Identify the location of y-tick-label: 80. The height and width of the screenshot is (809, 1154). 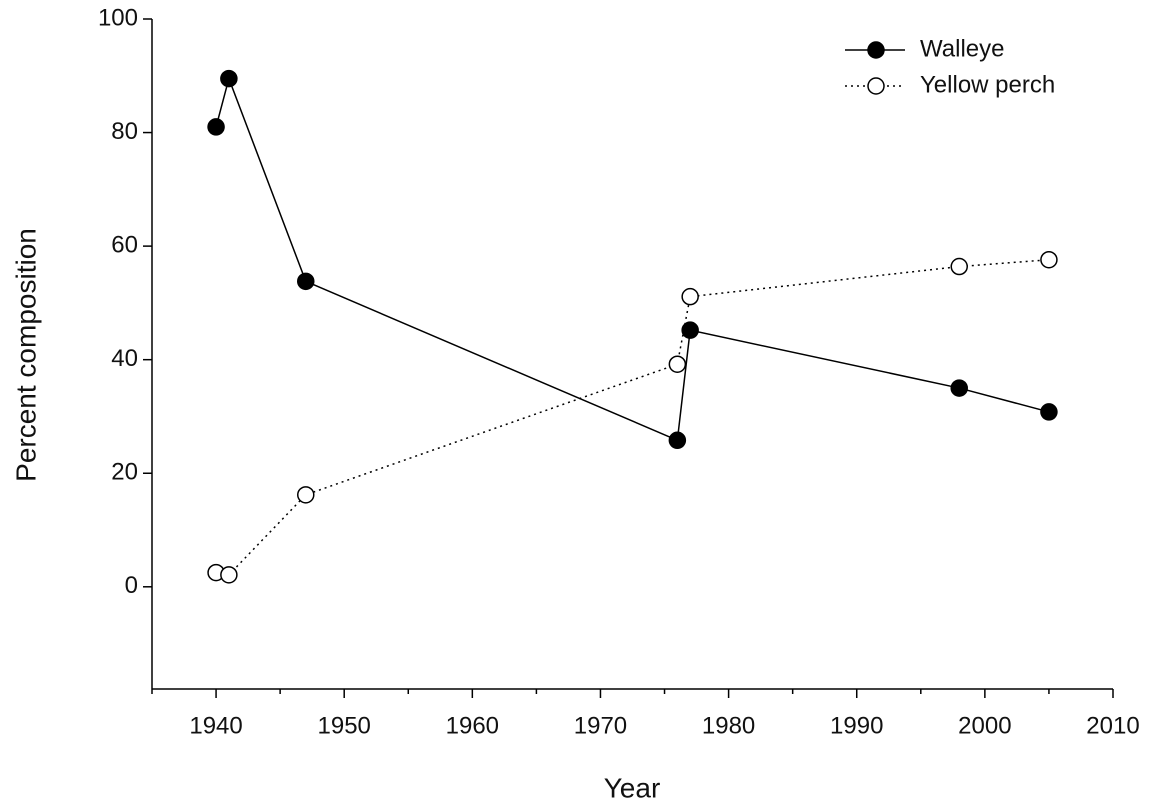
(124, 131).